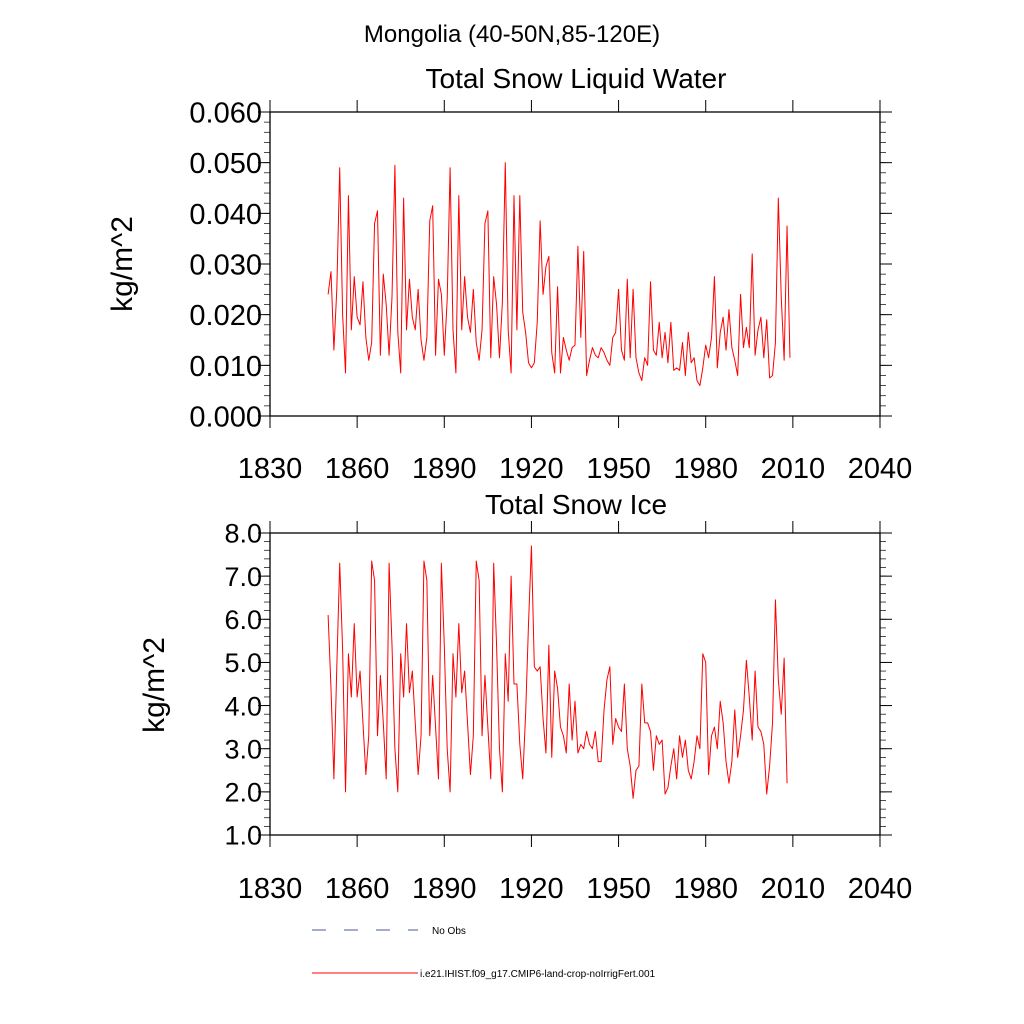  I want to click on y-tick-label: 3.0, so click(243, 749).